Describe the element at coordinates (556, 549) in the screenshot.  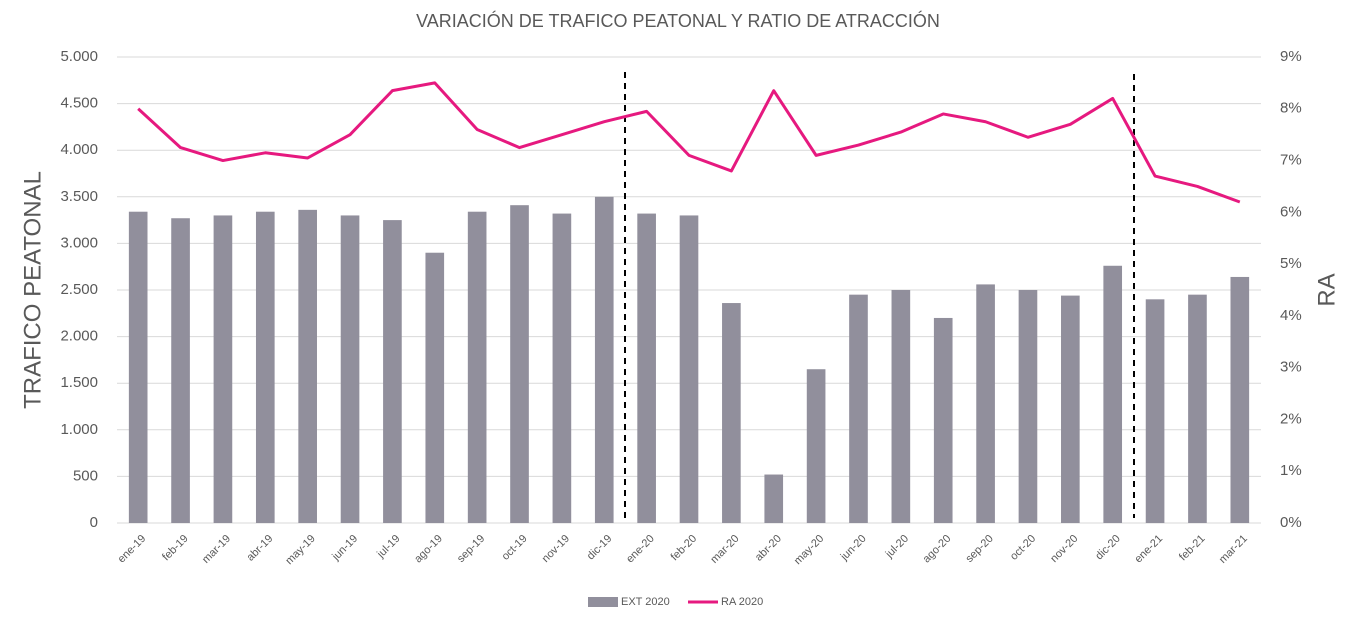
I see `x-tick-label: nov-19` at that location.